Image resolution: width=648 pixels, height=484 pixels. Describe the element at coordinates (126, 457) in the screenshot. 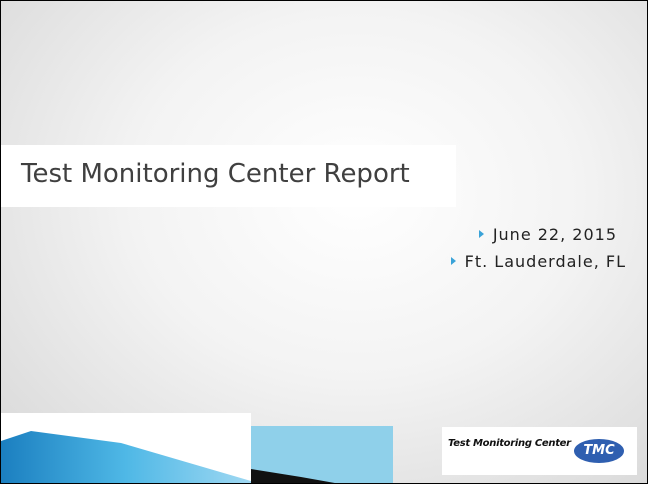

I see `swoosh` at that location.